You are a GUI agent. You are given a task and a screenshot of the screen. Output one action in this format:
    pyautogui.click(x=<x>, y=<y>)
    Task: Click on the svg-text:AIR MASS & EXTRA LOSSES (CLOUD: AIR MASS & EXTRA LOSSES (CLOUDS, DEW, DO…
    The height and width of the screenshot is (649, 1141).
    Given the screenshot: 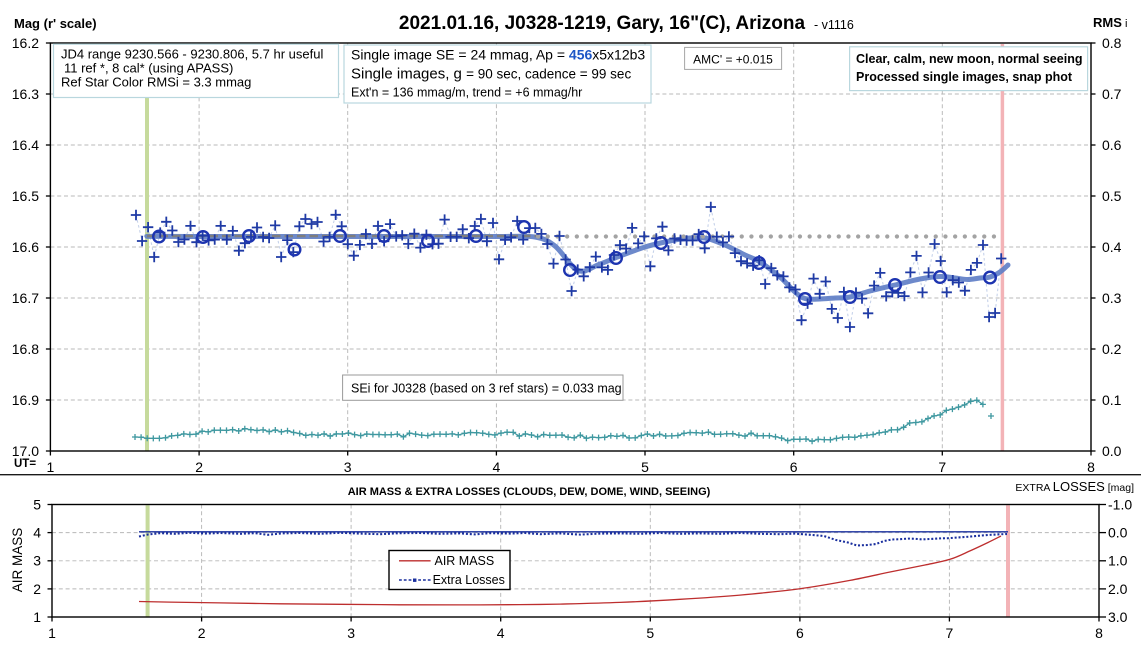 What is the action you would take?
    pyautogui.click(x=529, y=492)
    